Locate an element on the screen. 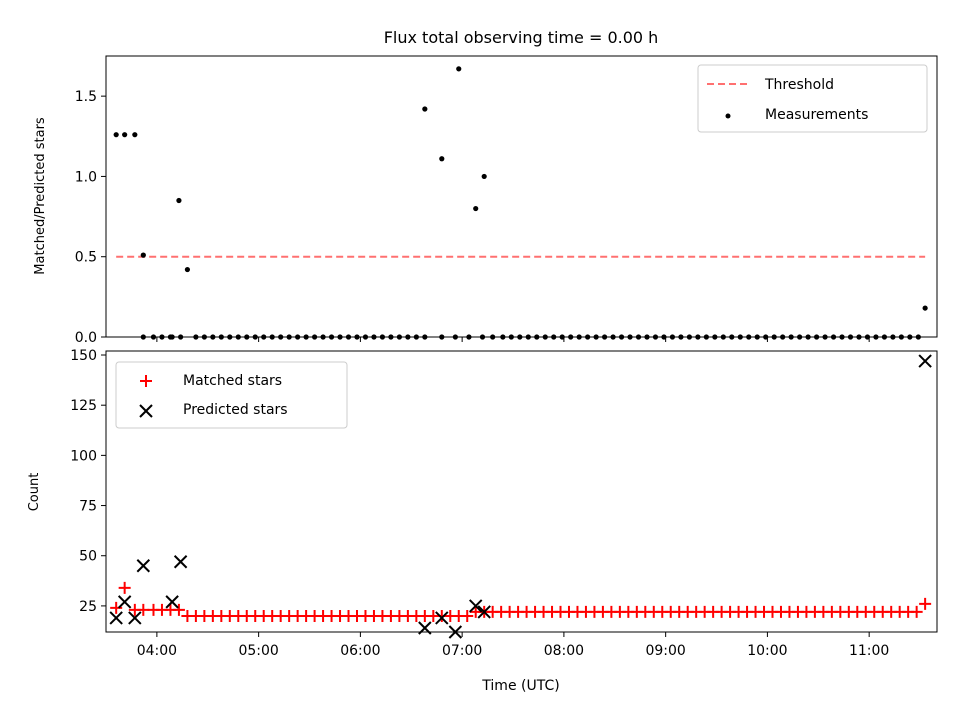  x-tick-label: 07:00 is located at coordinates (462, 651).